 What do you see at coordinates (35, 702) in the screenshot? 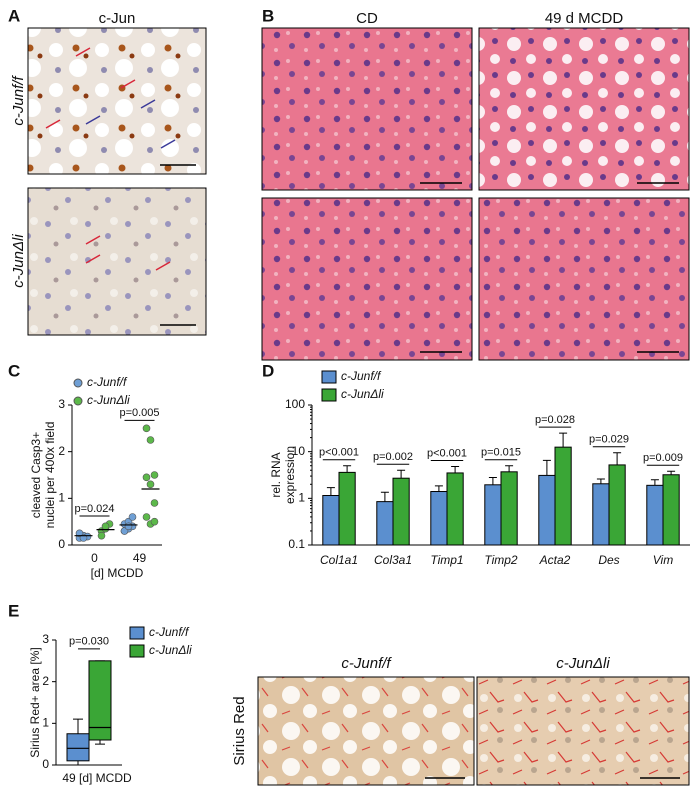
I see `y-axis-label: Sirius Red+ area [%]` at bounding box center [35, 702].